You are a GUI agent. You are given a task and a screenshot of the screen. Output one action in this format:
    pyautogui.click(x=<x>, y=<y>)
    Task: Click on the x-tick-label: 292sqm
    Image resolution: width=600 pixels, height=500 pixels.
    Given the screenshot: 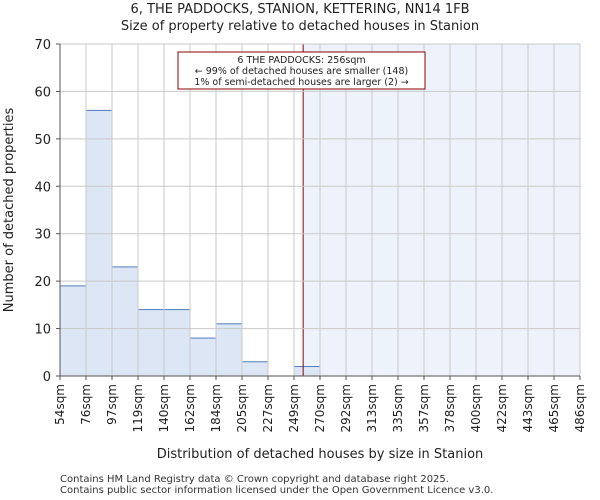 What is the action you would take?
    pyautogui.click(x=346, y=408)
    